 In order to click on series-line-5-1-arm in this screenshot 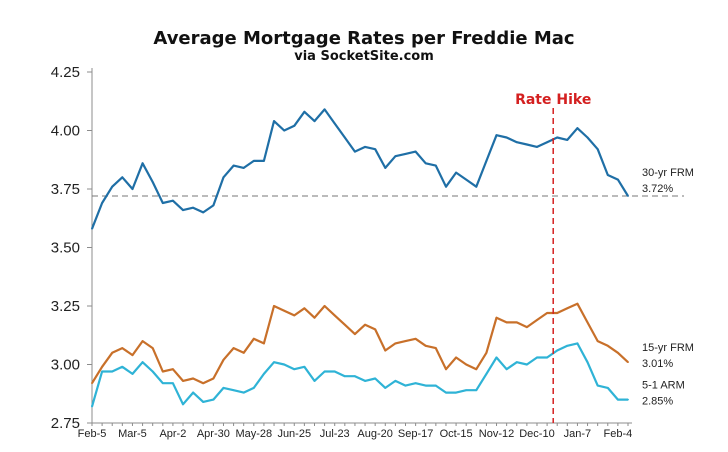, I will do `click(359, 374)`.